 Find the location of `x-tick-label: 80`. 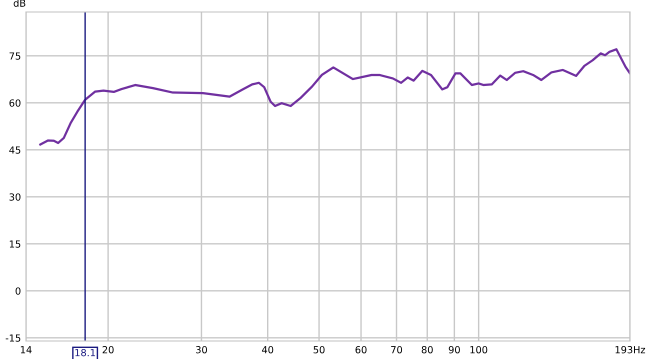

x-tick-label: 80 is located at coordinates (427, 350).